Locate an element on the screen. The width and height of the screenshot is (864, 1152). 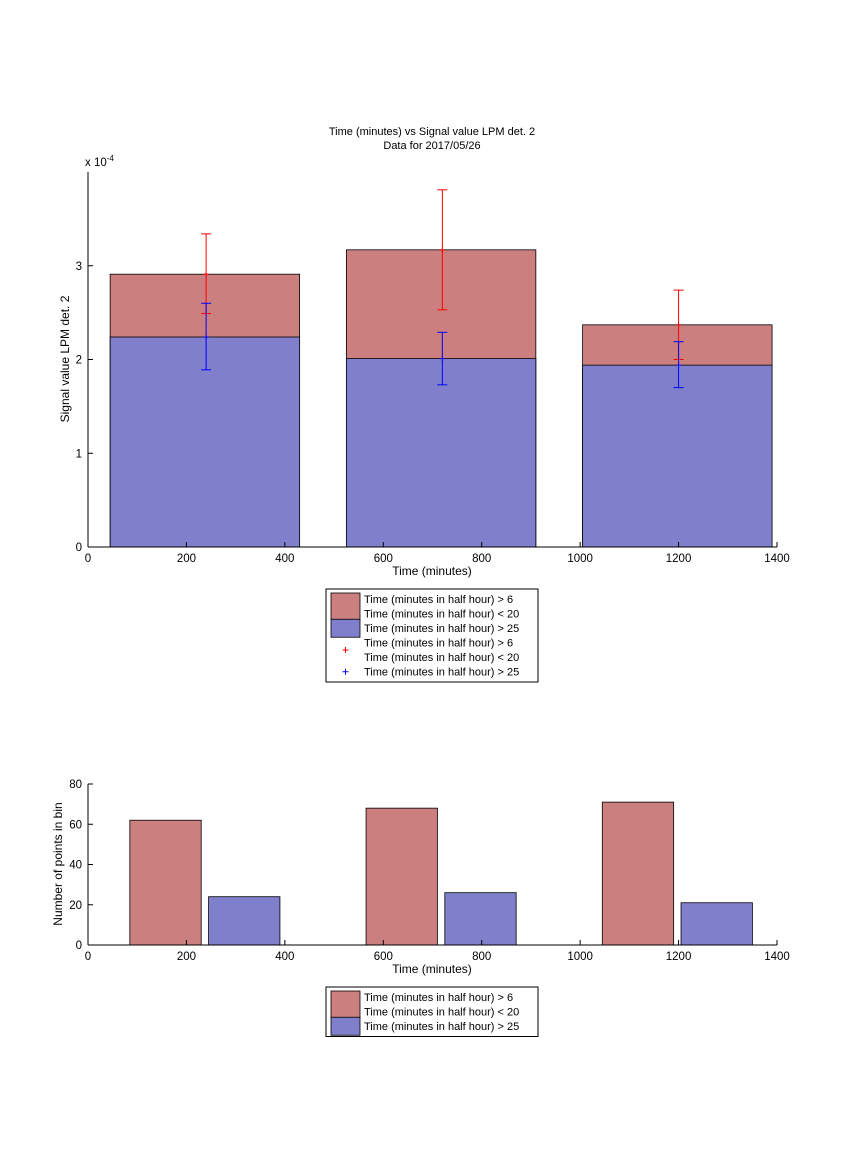
top-x-tick-label: 800 is located at coordinates (481, 559).